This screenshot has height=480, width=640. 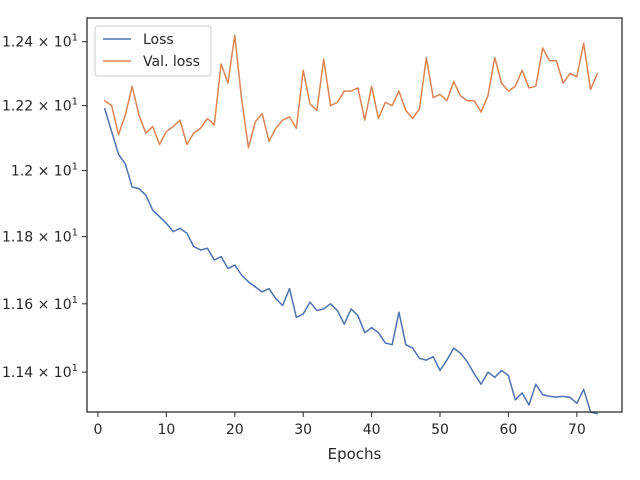 What do you see at coordinates (40, 304) in the screenshot?
I see `y-tick-label: 1.16 × 10¹` at bounding box center [40, 304].